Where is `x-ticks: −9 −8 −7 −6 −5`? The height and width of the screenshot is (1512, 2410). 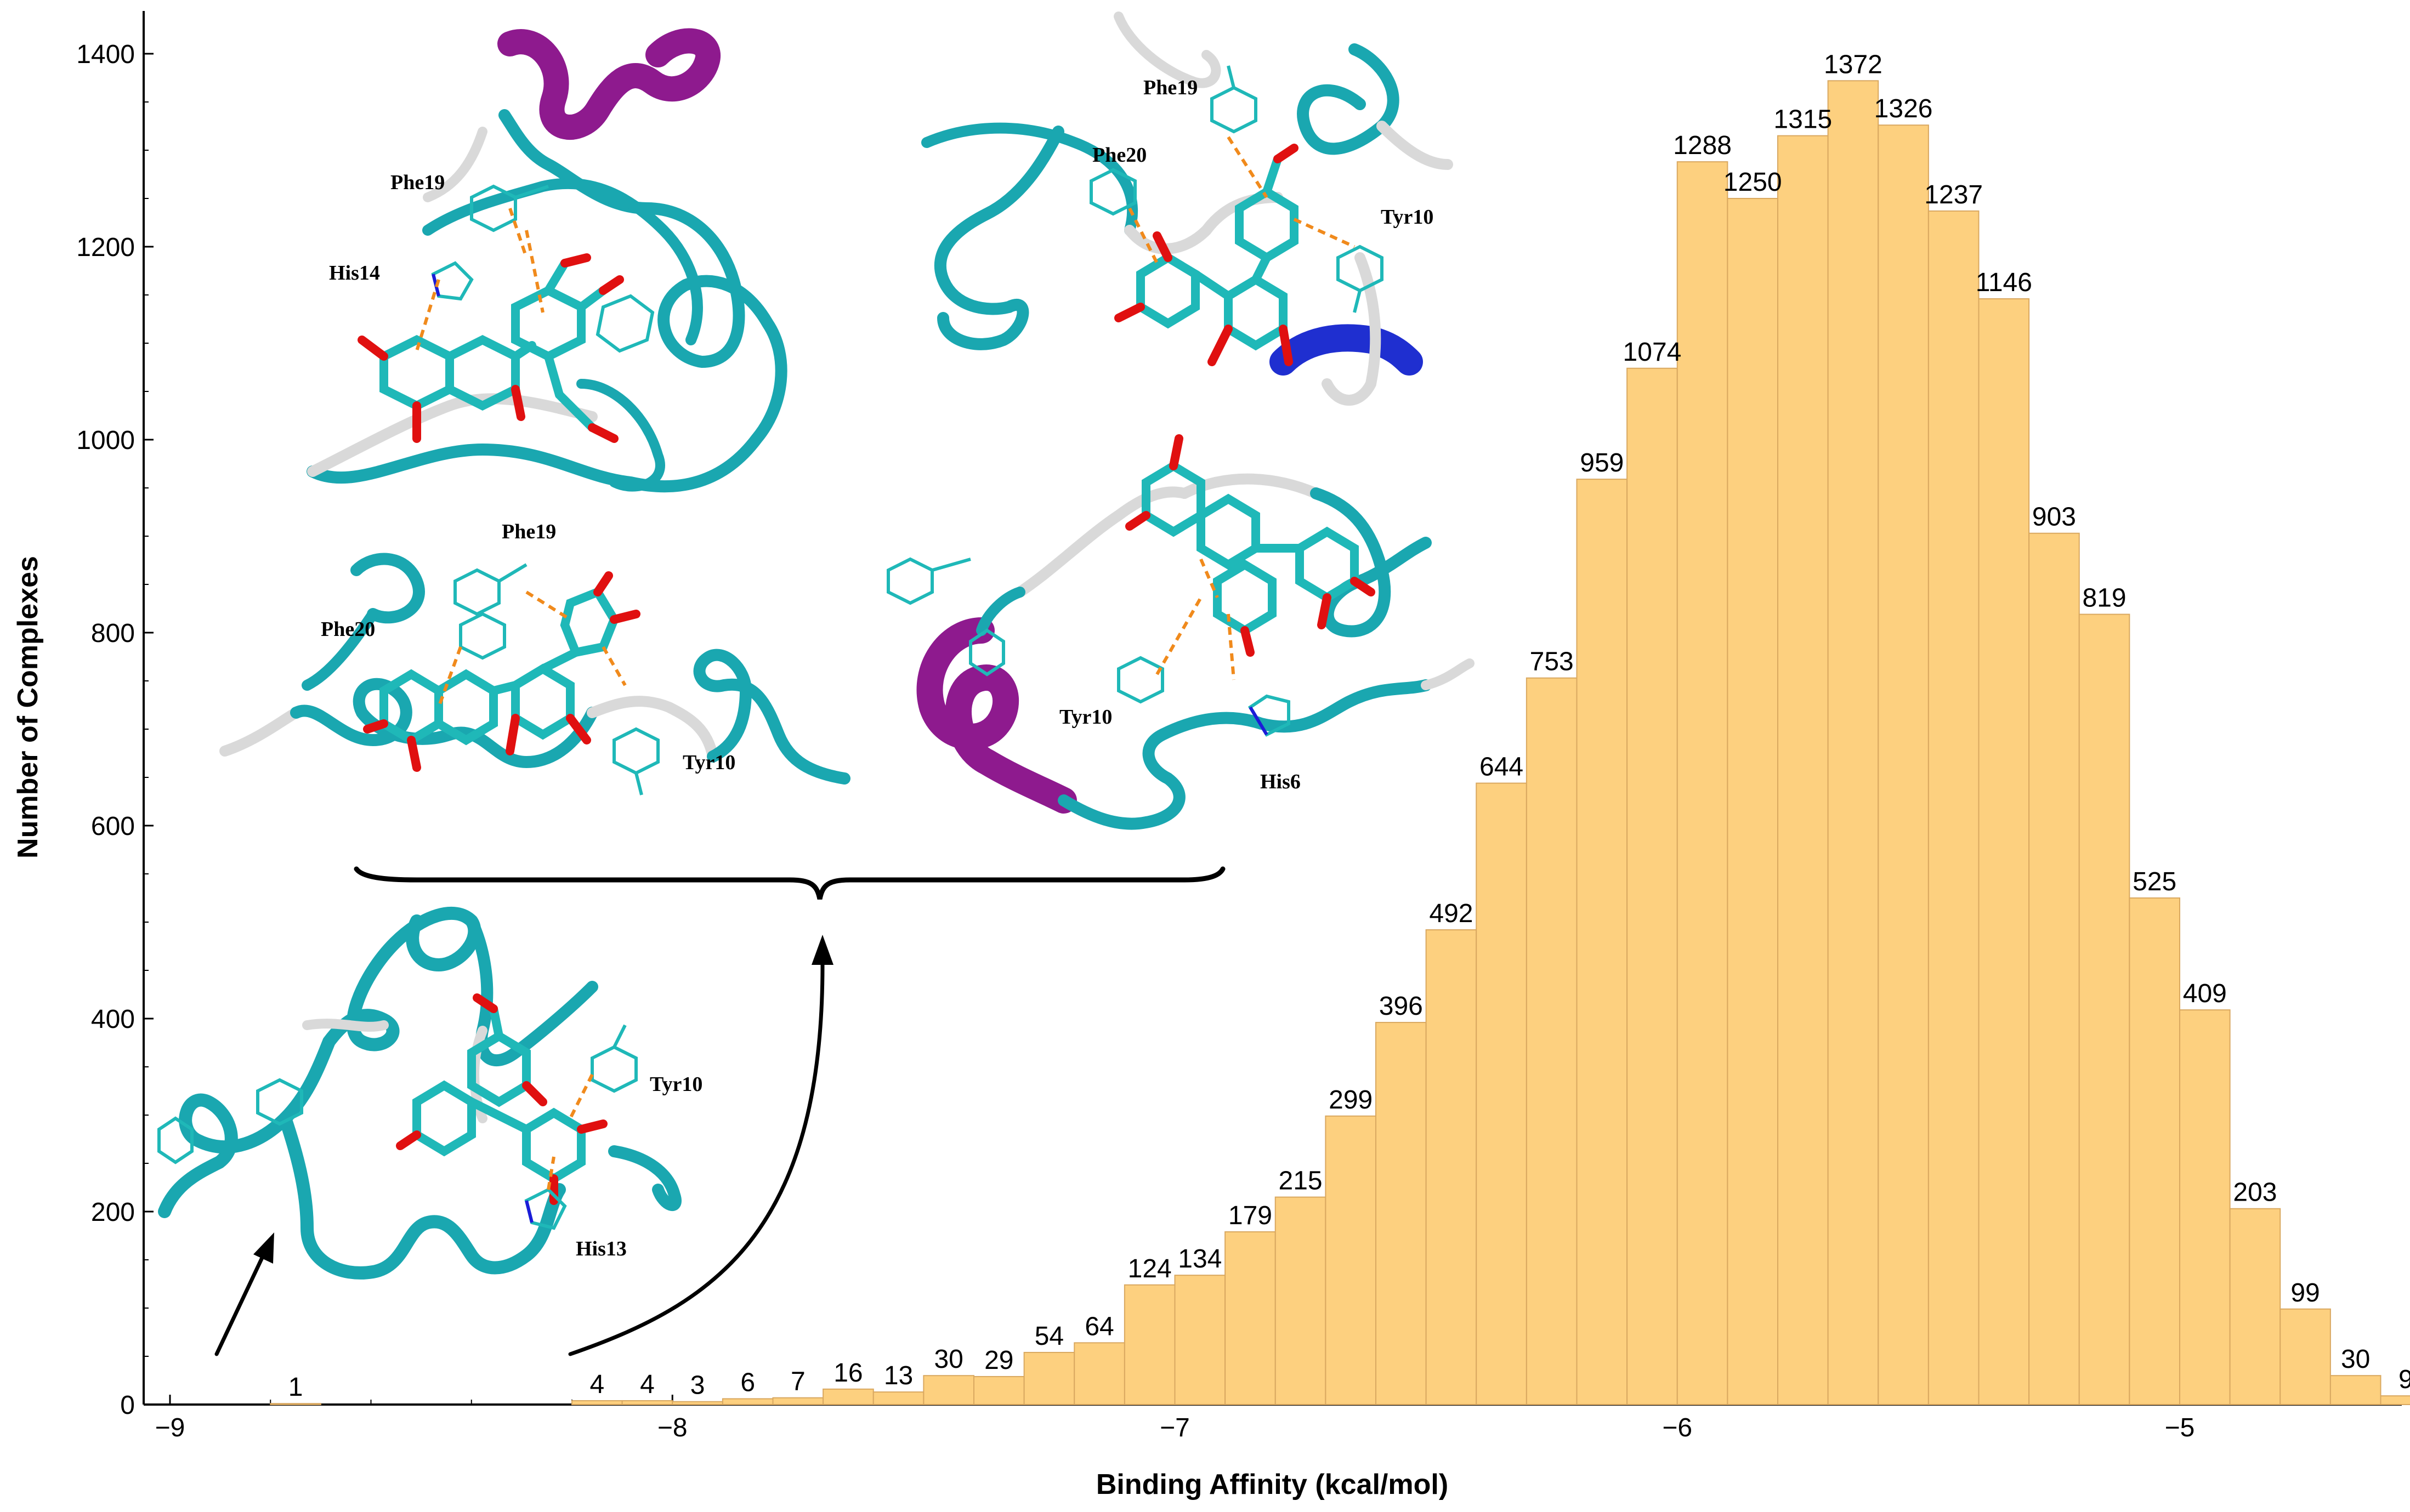 x-ticks: −9 −8 −7 −6 −5 is located at coordinates (1268, 1418).